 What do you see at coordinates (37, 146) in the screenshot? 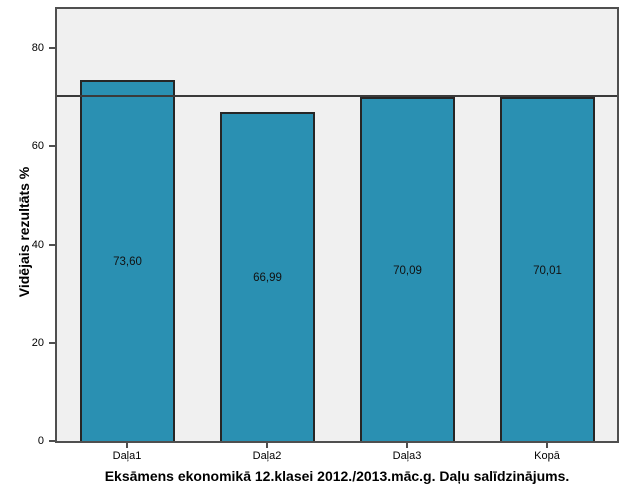
I see `y-tick-label: 60` at bounding box center [37, 146].